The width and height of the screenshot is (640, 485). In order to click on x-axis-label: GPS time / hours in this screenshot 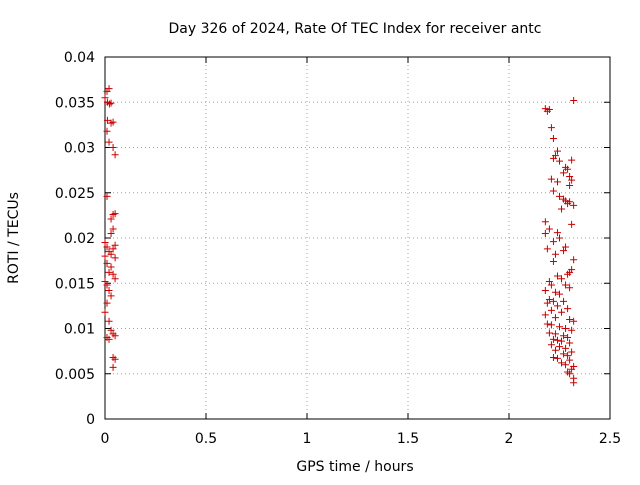, I will do `click(354, 467)`.